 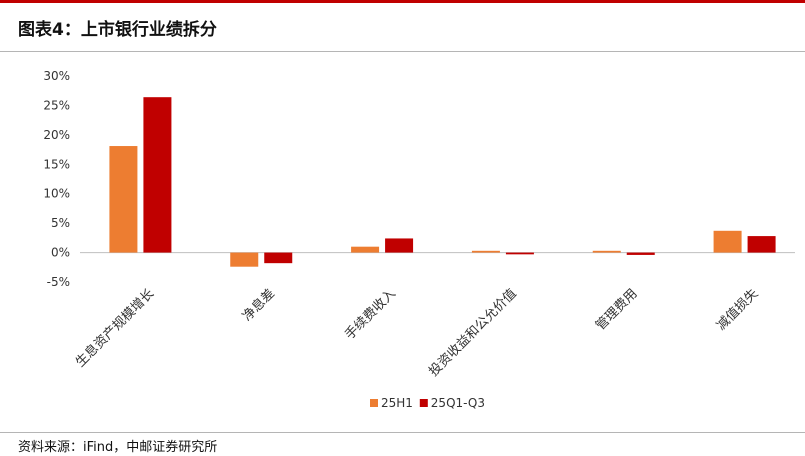 What do you see at coordinates (117, 30) in the screenshot?
I see `figure-title: 图表4：上市银行业绩拆分` at bounding box center [117, 30].